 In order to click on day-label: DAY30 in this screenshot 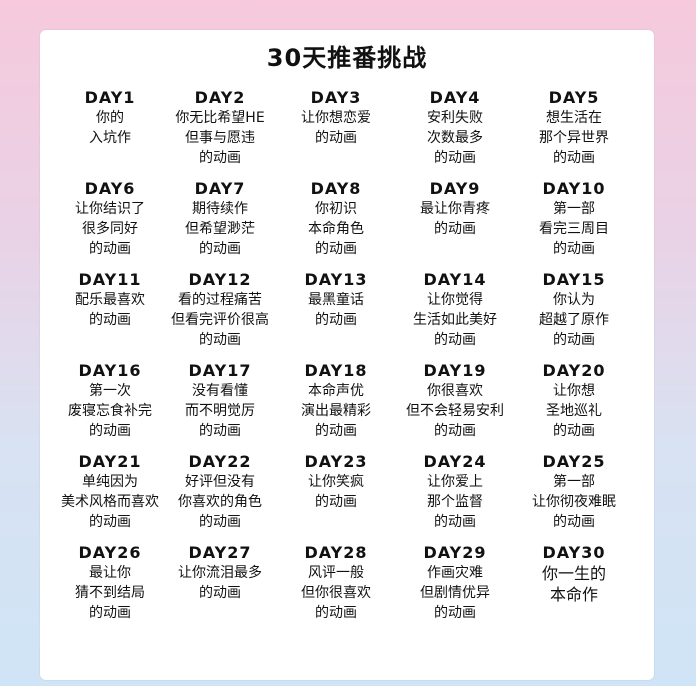, I will do `click(574, 552)`.